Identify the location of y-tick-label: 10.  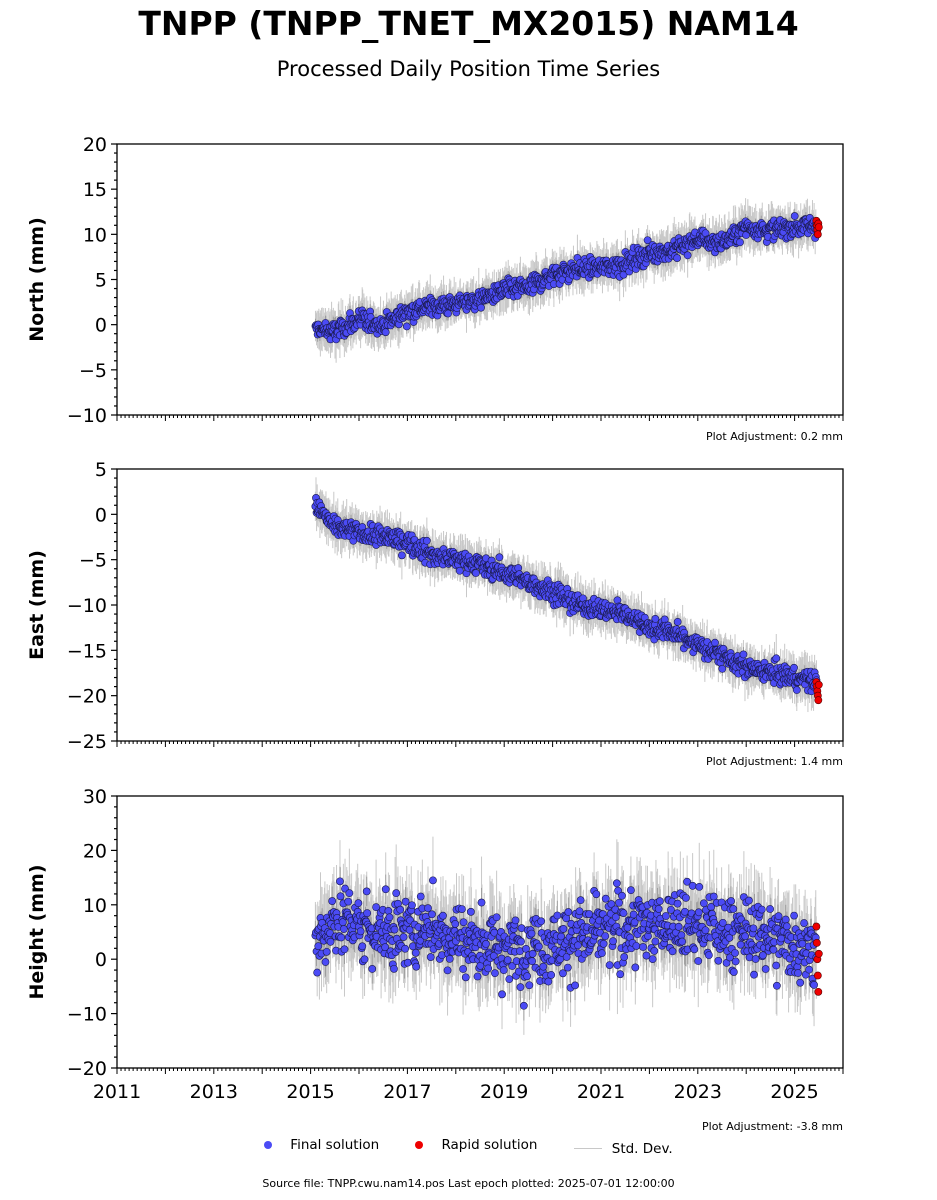
(95, 235).